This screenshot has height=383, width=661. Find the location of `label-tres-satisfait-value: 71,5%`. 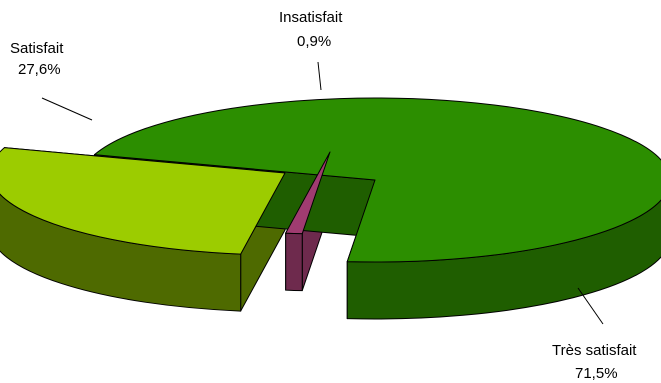

label-tres-satisfait-value: 71,5% is located at coordinates (596, 373).